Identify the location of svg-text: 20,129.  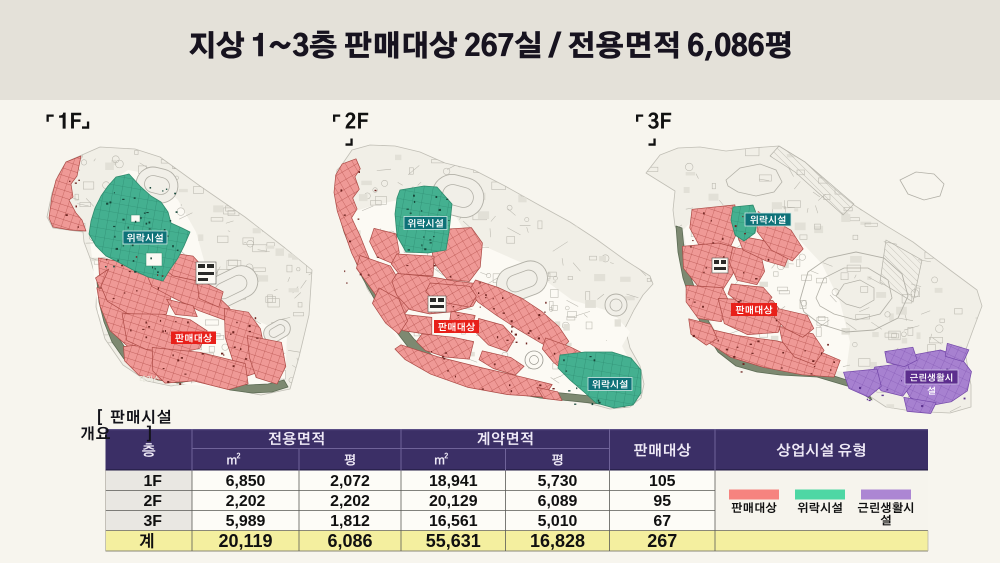
(453, 501).